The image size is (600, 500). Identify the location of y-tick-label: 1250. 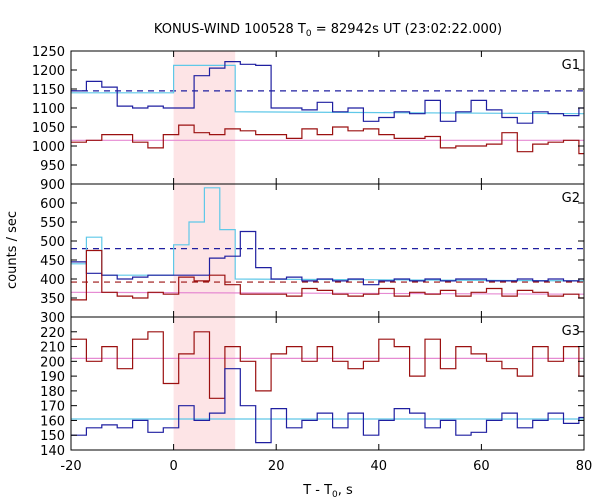
(48, 52).